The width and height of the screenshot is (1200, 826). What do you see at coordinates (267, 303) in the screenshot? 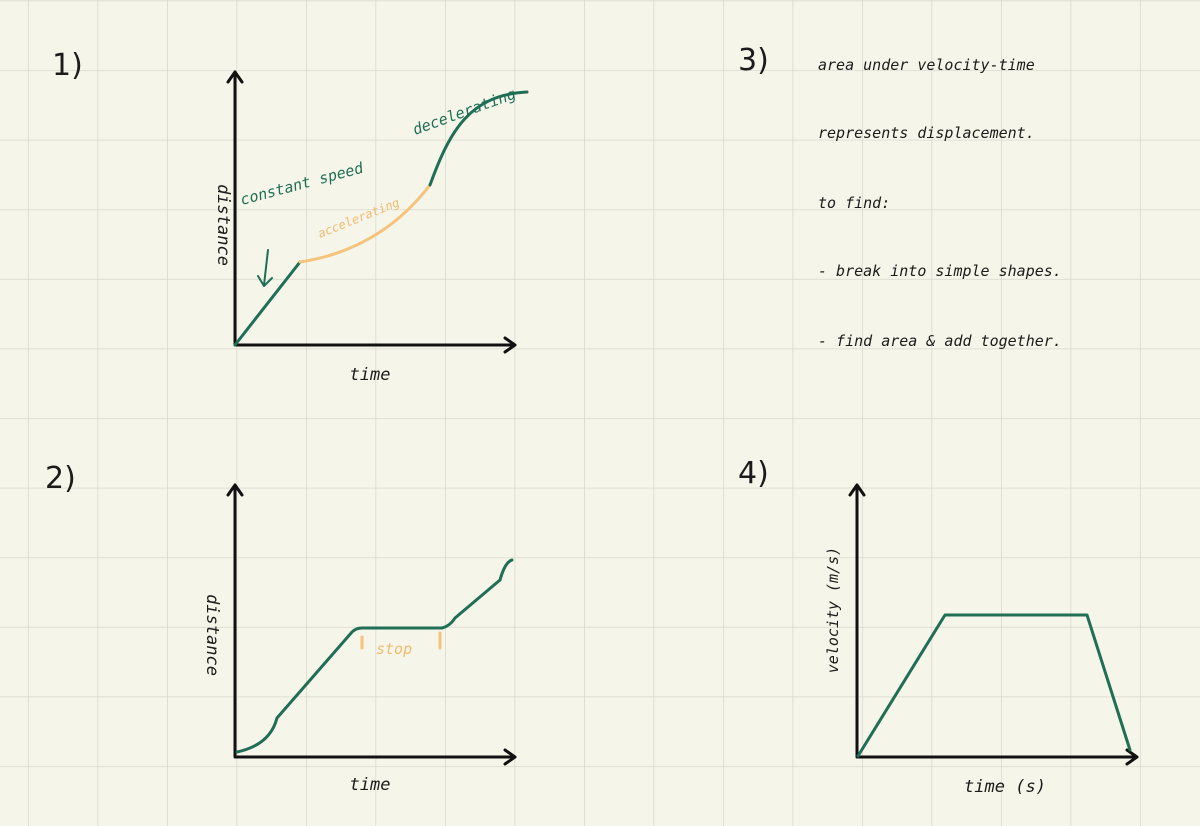
I see `constant-speed-line` at bounding box center [267, 303].